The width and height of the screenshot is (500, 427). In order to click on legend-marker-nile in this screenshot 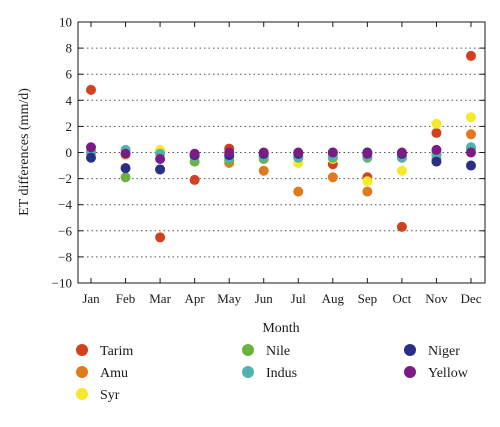, I will do `click(248, 350)`.